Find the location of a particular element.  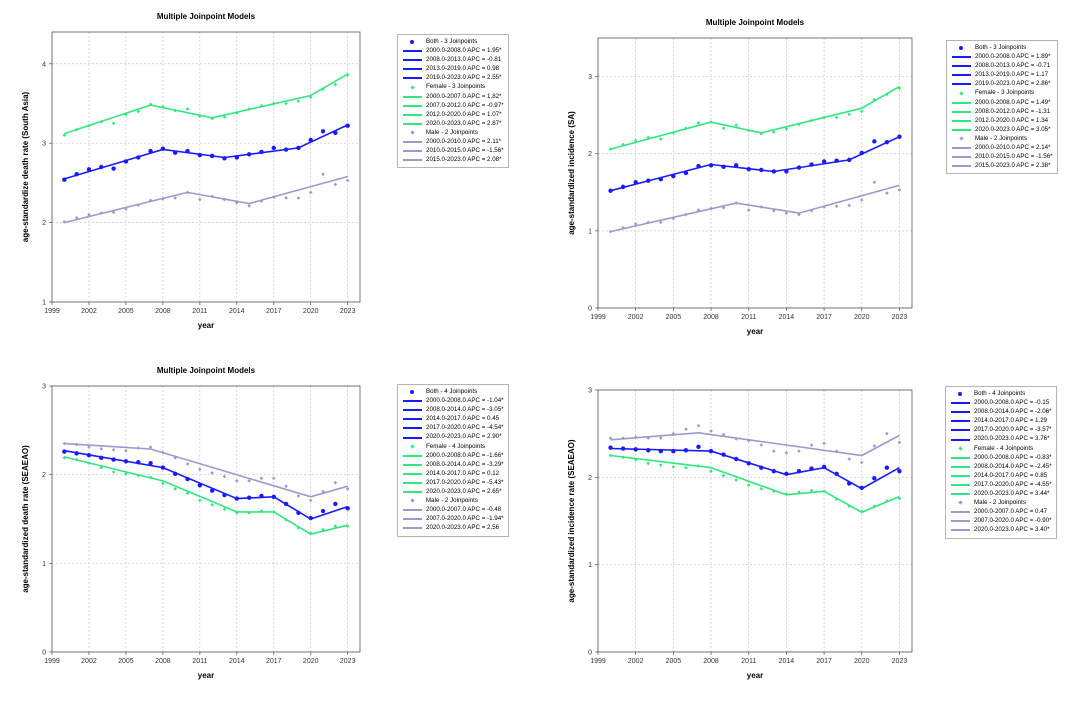

legend-segment-label: 2020.0-2023.0 APC = 3.76* is located at coordinates (1012, 439).